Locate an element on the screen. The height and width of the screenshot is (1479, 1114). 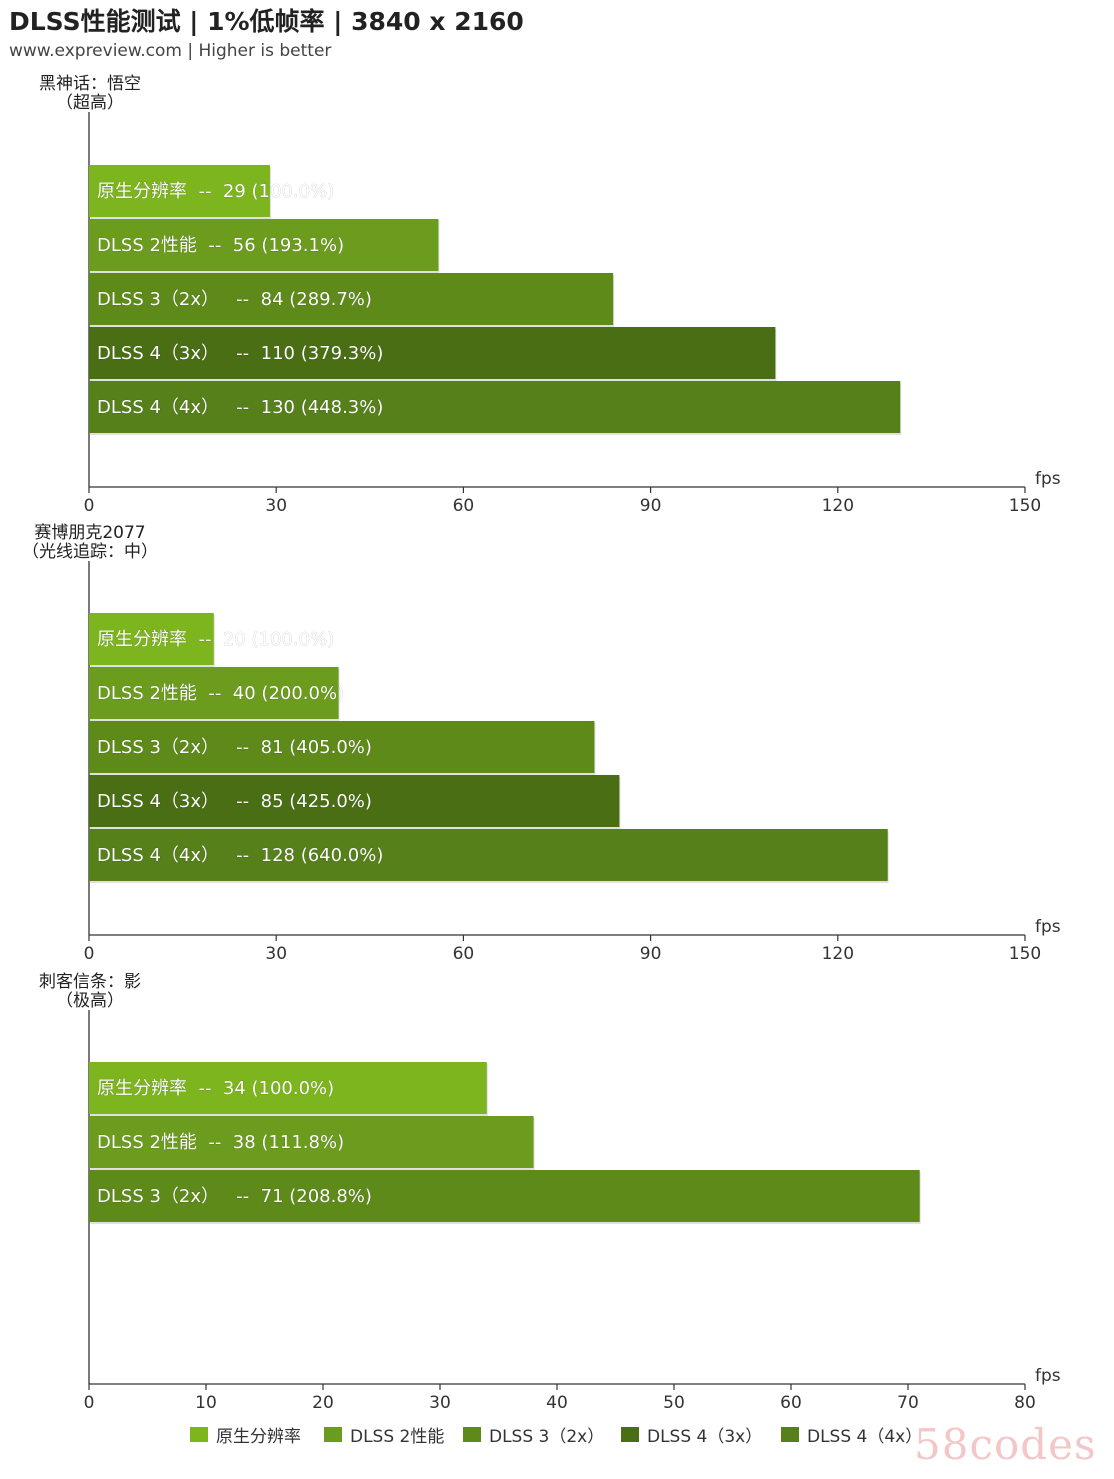
x-tick-label: 10 is located at coordinates (206, 1403).